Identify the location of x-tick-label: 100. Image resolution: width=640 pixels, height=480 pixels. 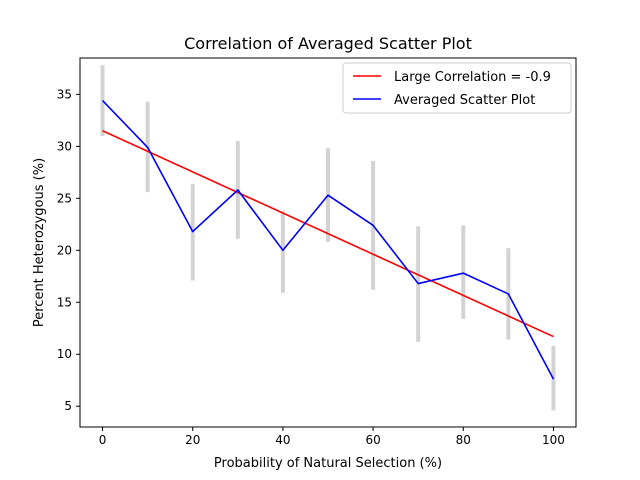
(553, 440).